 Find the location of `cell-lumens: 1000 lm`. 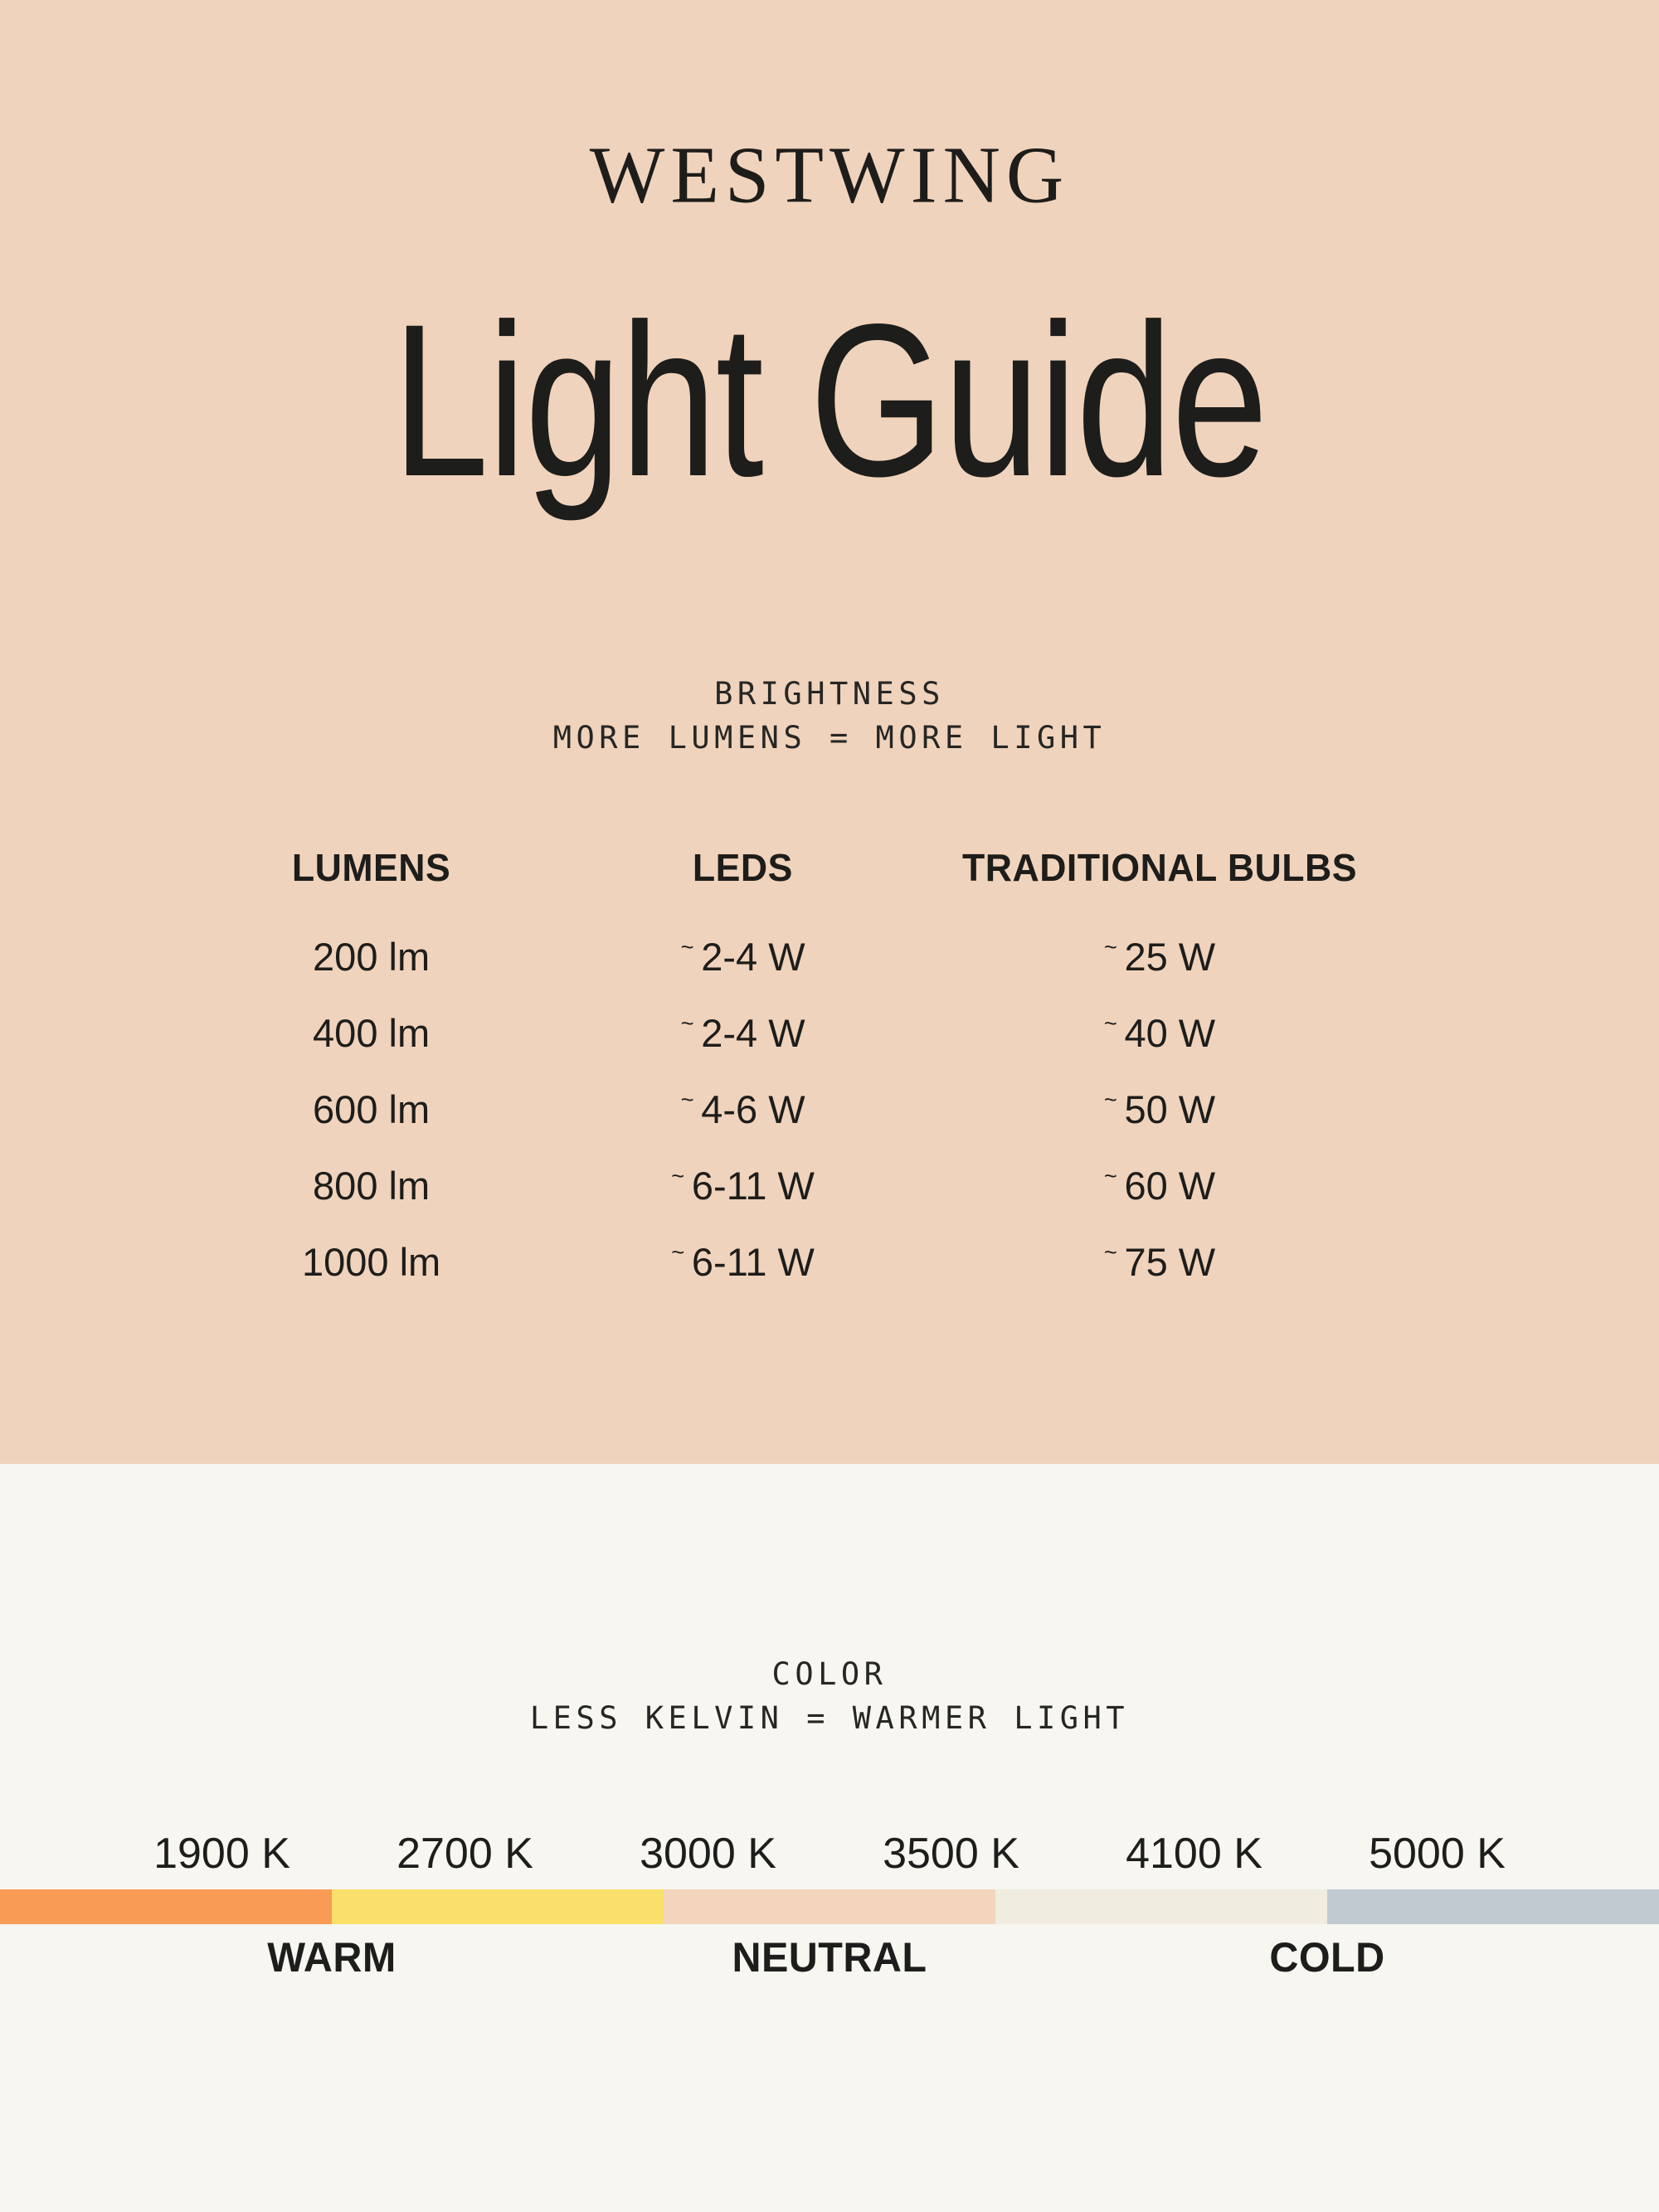

cell-lumens: 1000 lm is located at coordinates (371, 1261).